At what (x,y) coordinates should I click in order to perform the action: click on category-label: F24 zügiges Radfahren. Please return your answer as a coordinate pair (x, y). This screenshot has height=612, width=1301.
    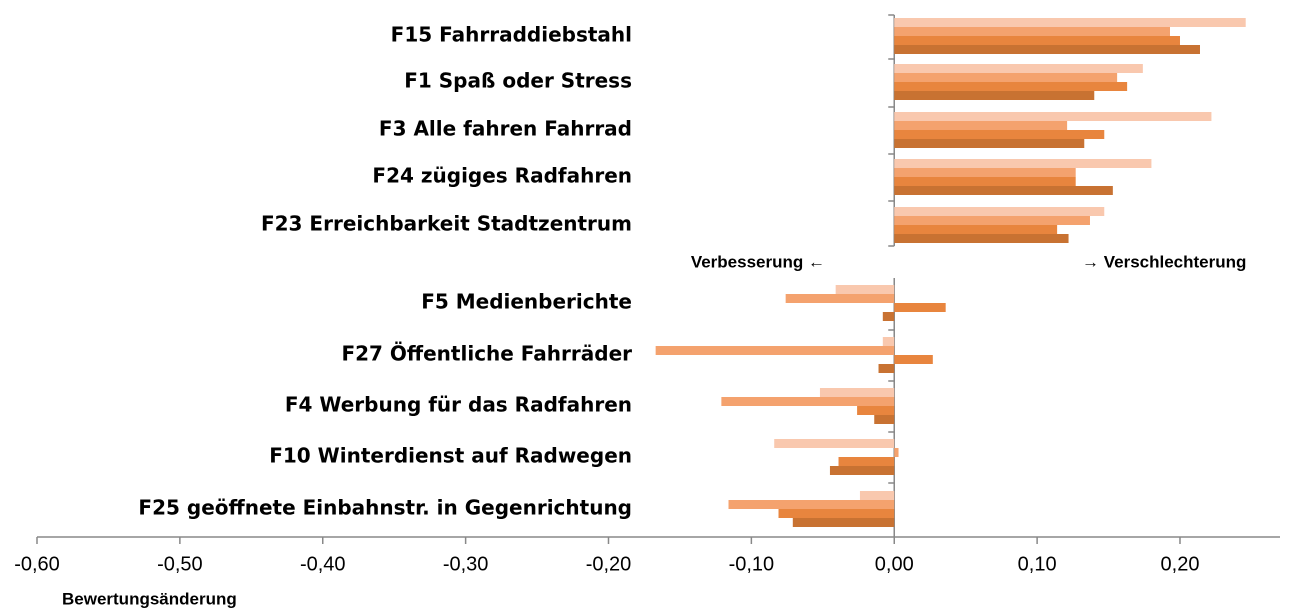
    Looking at the image, I should click on (502, 176).